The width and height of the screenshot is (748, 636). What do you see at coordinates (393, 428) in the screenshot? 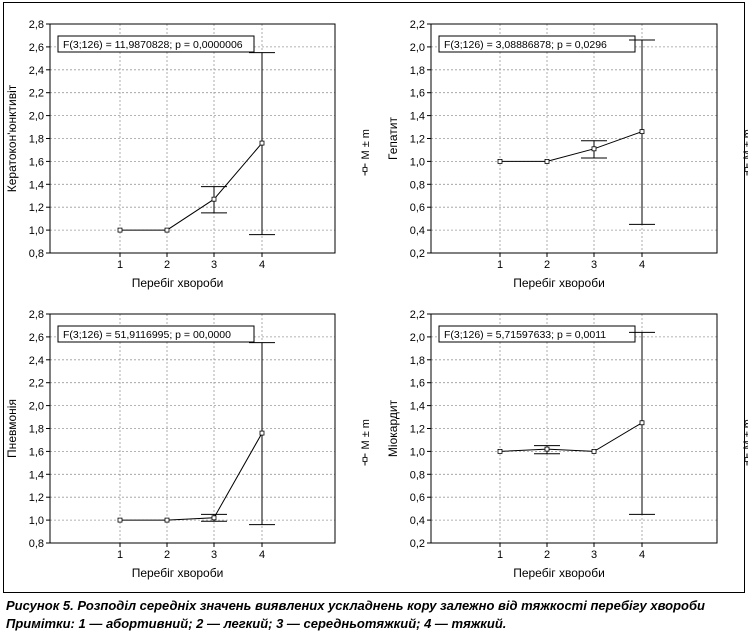
I see `y-axis-label: Міокардит` at bounding box center [393, 428].